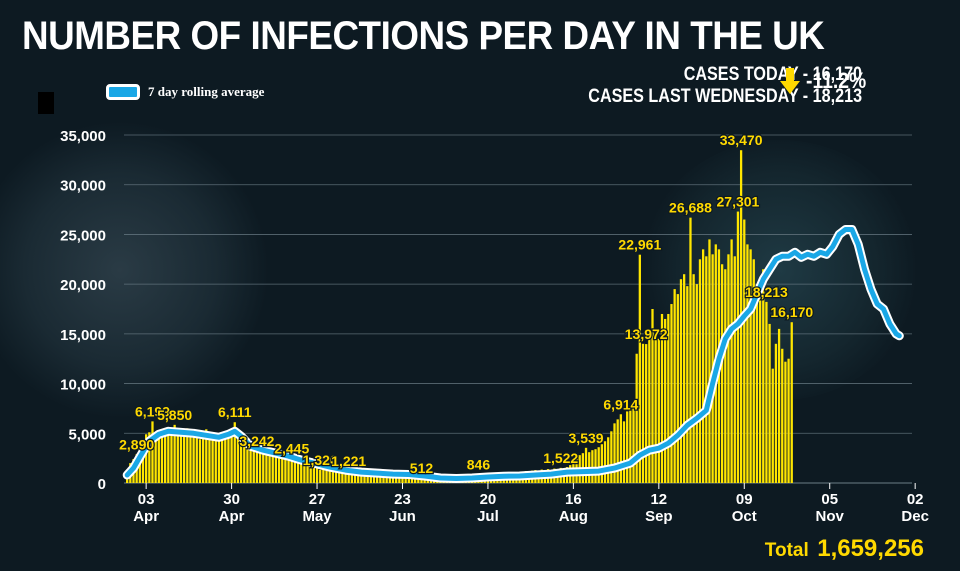 The width and height of the screenshot is (960, 571). I want to click on data-label: 2,445, so click(291, 449).